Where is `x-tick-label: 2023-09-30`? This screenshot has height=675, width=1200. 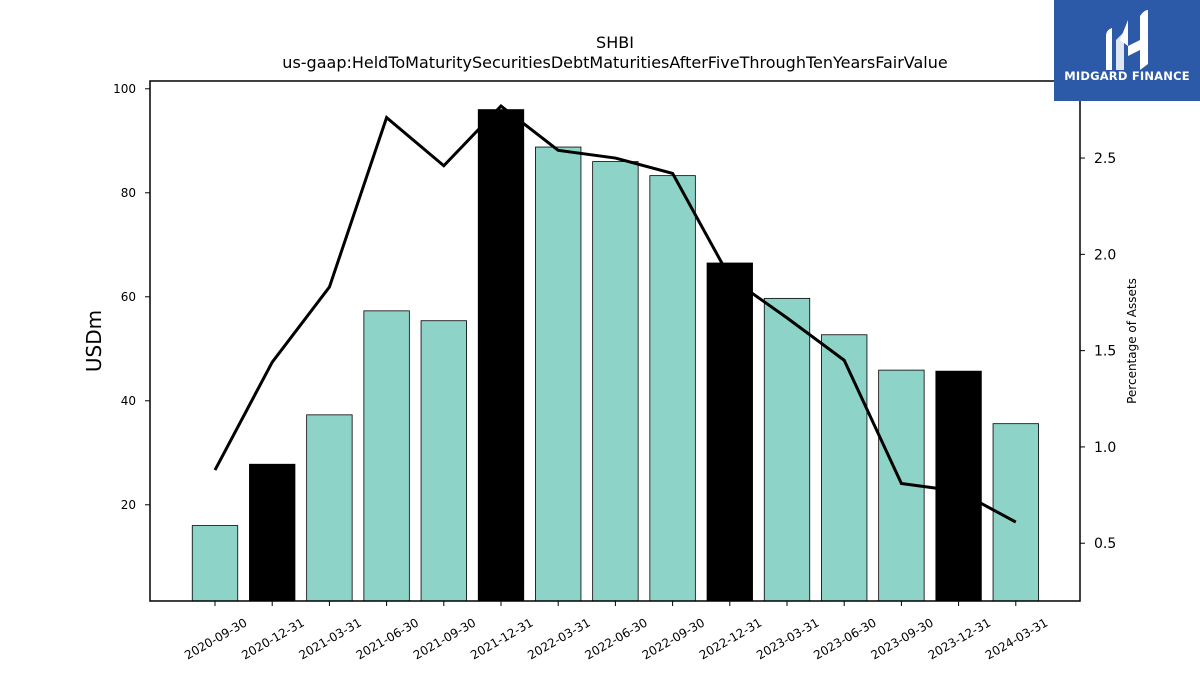 x-tick-label: 2023-09-30 is located at coordinates (901, 638).